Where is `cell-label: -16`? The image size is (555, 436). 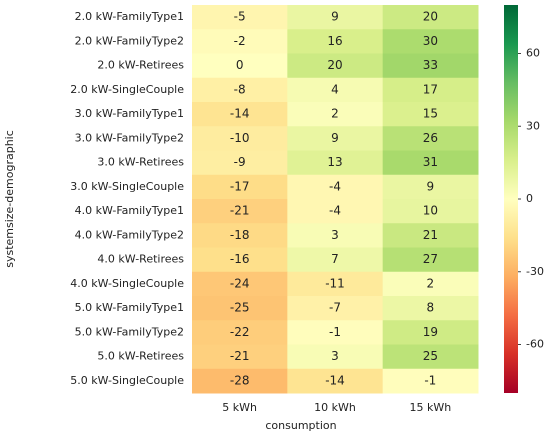 cell-label: -16 is located at coordinates (240, 259).